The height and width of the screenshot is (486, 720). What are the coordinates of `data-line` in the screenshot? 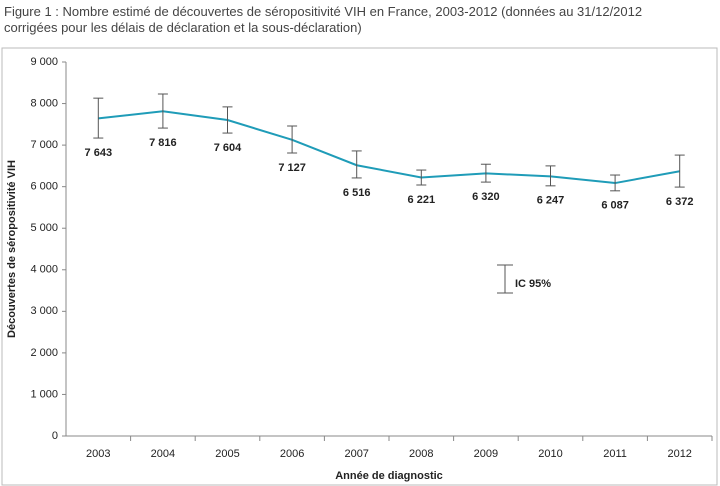 It's located at (389, 147).